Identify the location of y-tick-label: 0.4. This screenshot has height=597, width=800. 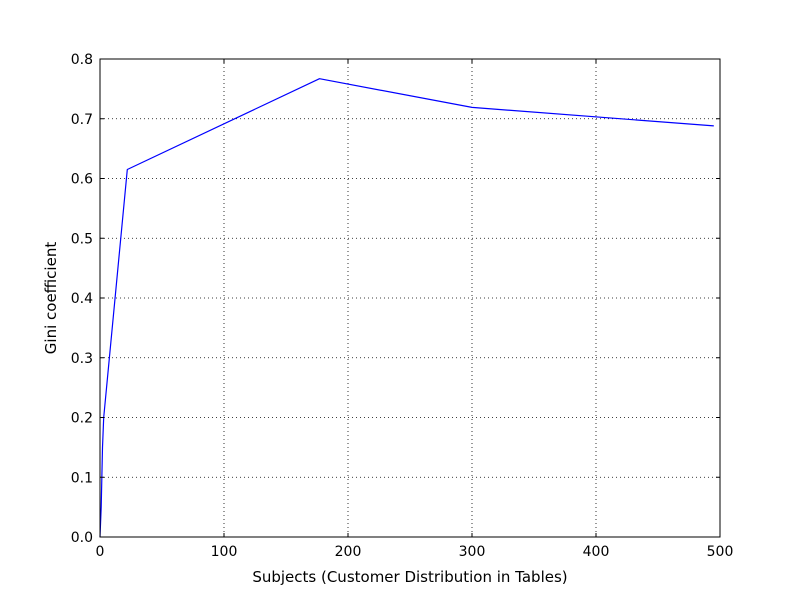
(82, 299).